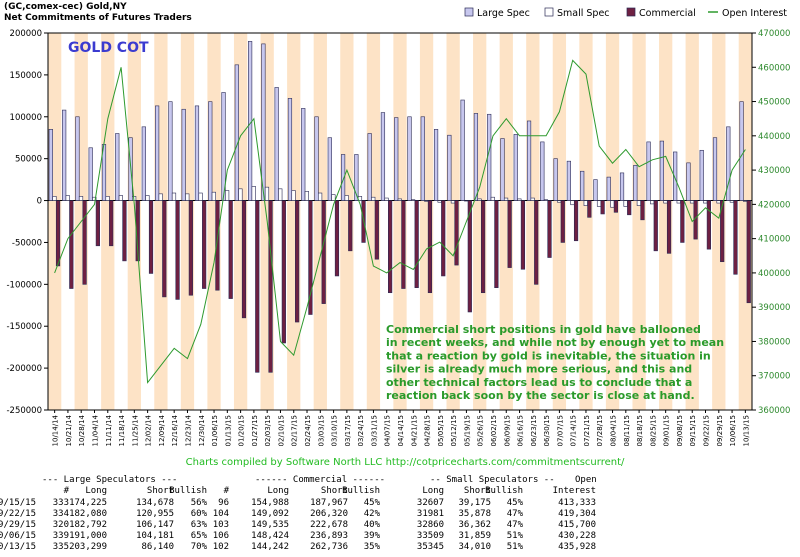 This screenshot has width=800, height=557. What do you see at coordinates (503, 13) in the screenshot?
I see `legend-label: Large Spec` at bounding box center [503, 13].